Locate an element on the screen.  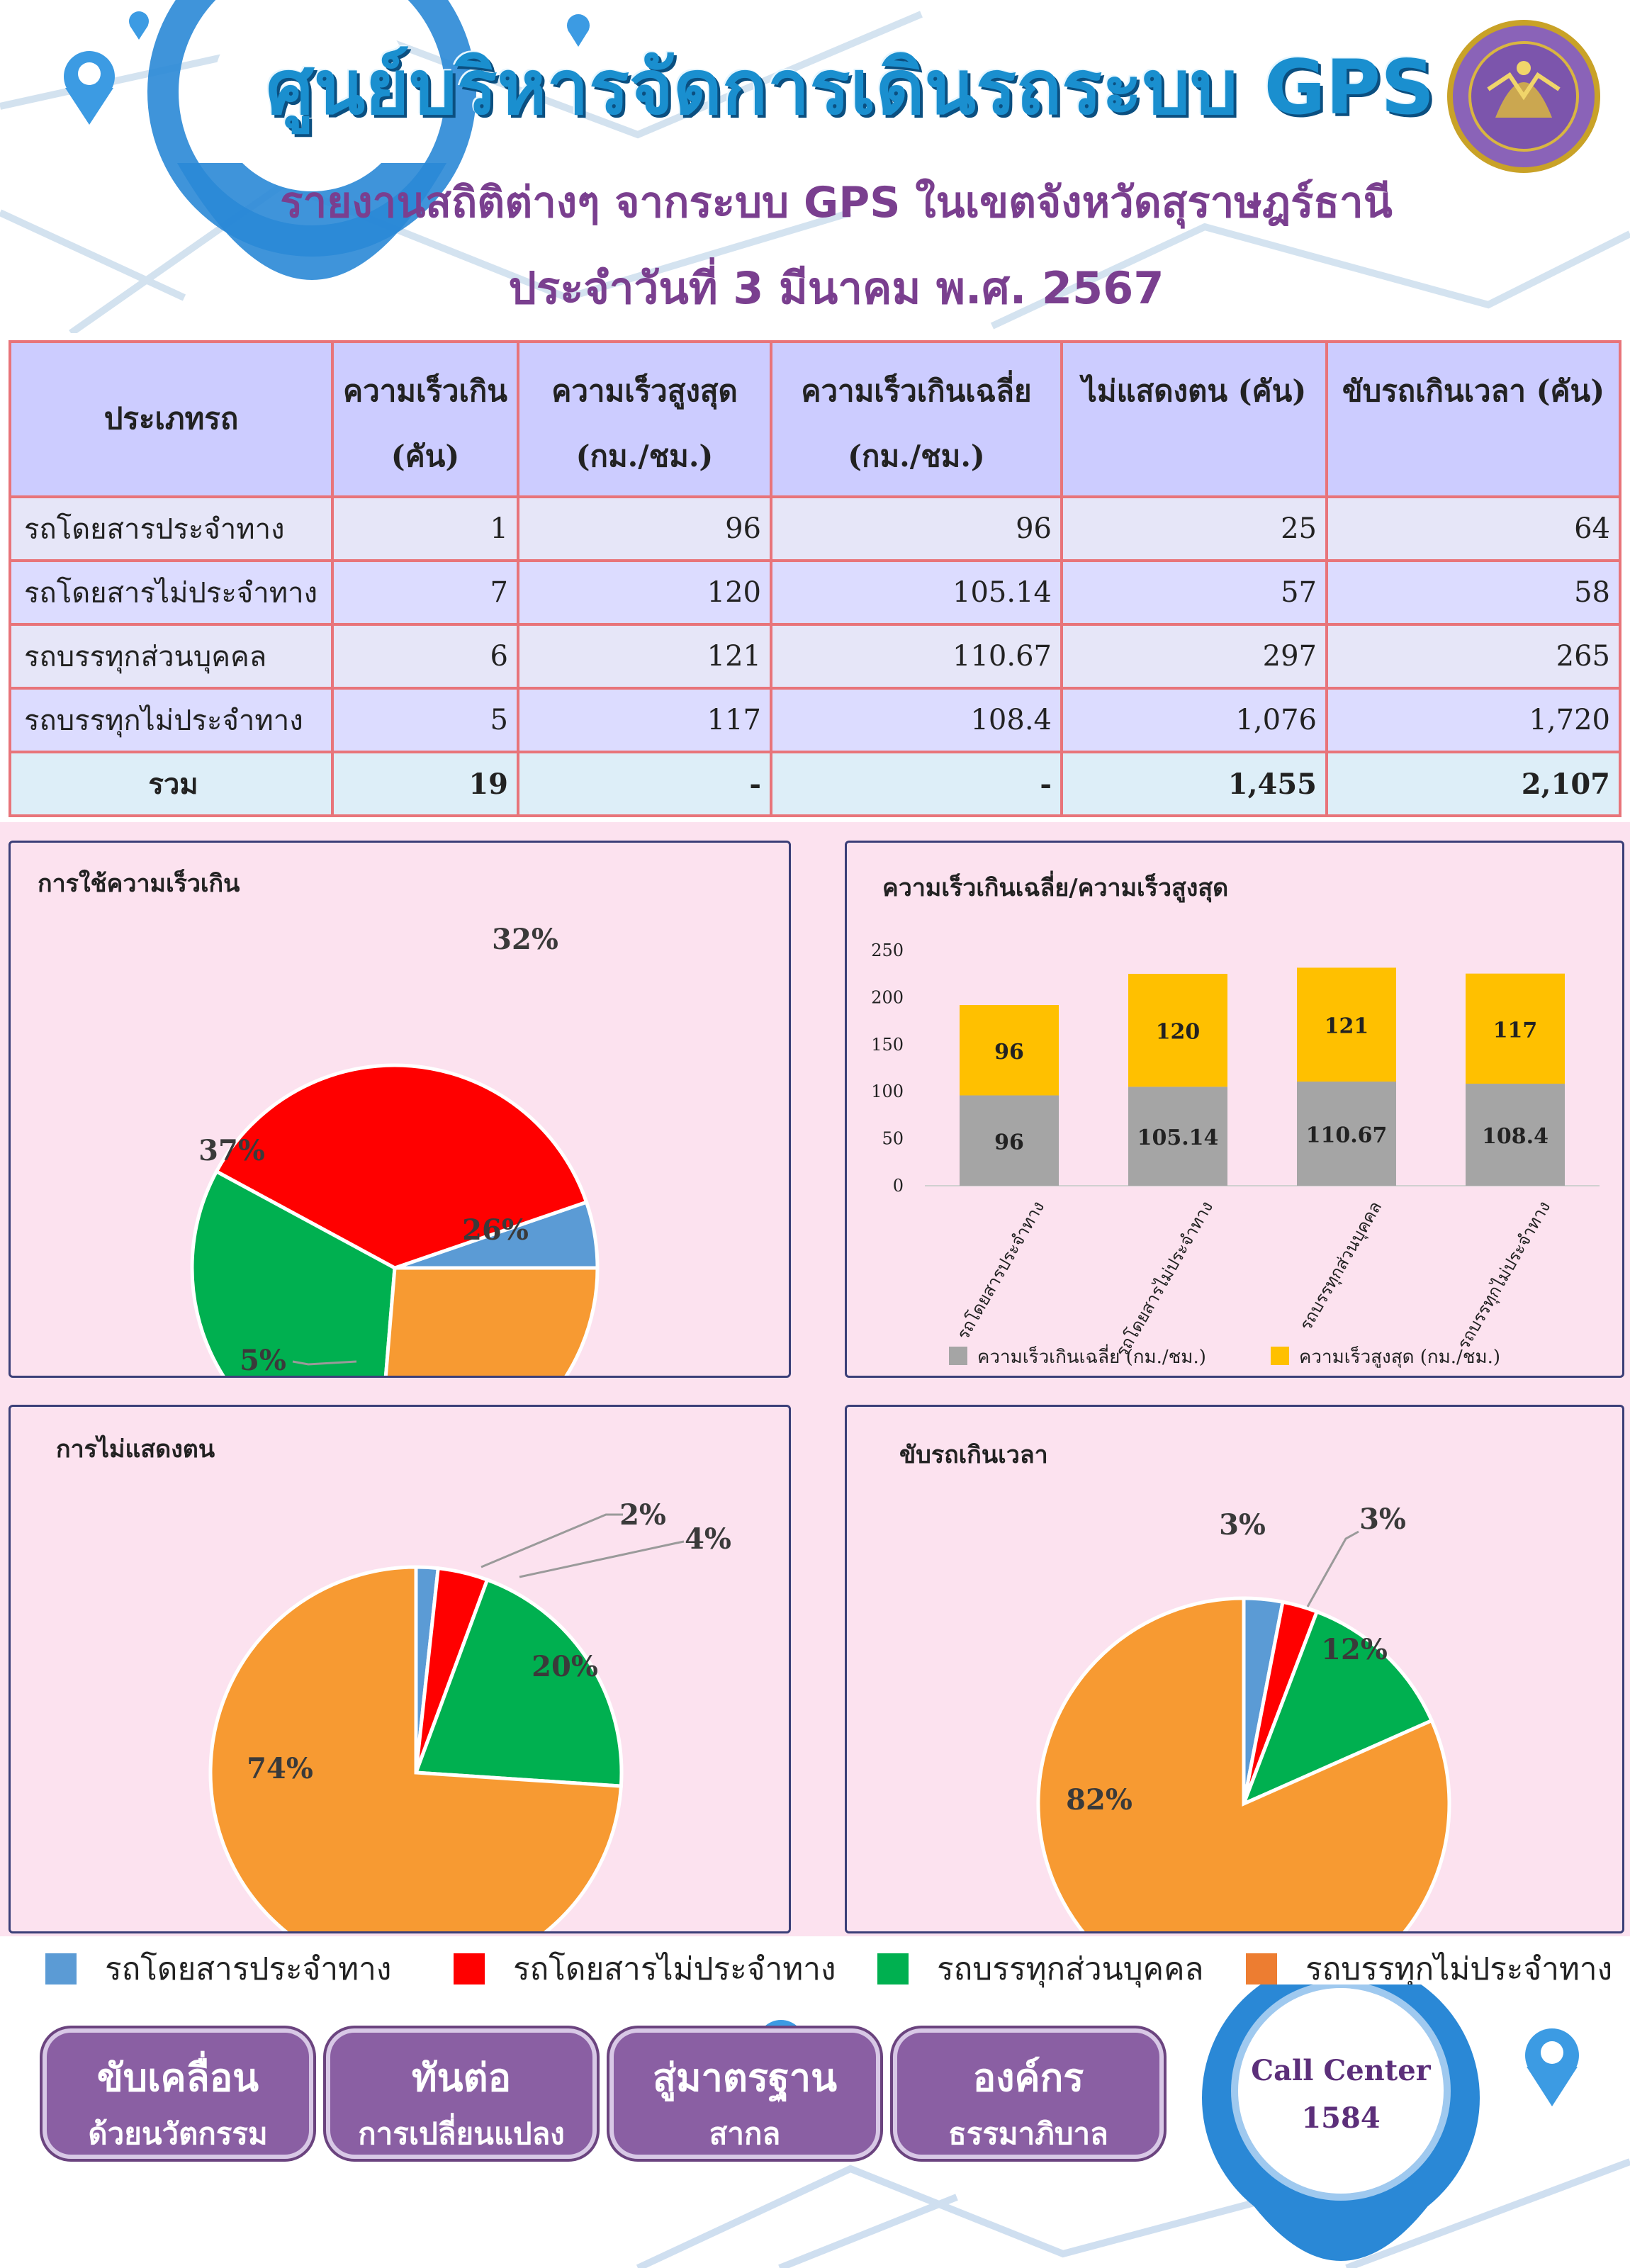
table-cell: 7 is located at coordinates (425, 592).